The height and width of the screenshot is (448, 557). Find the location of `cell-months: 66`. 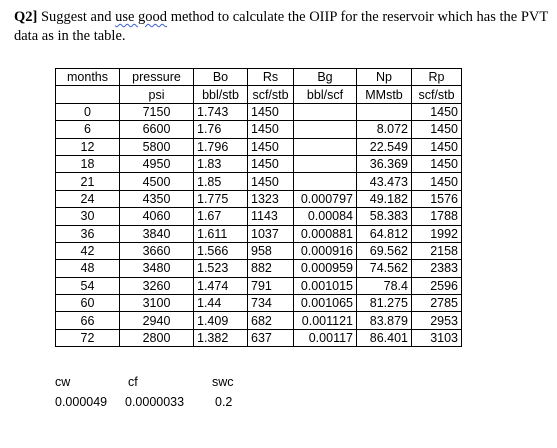

cell-months: 66 is located at coordinates (87, 320).